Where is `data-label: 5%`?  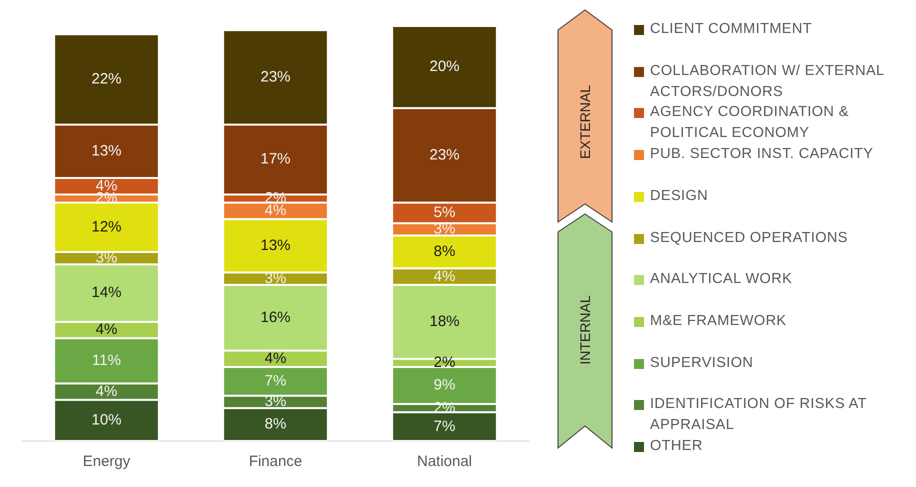
data-label: 5% is located at coordinates (445, 213).